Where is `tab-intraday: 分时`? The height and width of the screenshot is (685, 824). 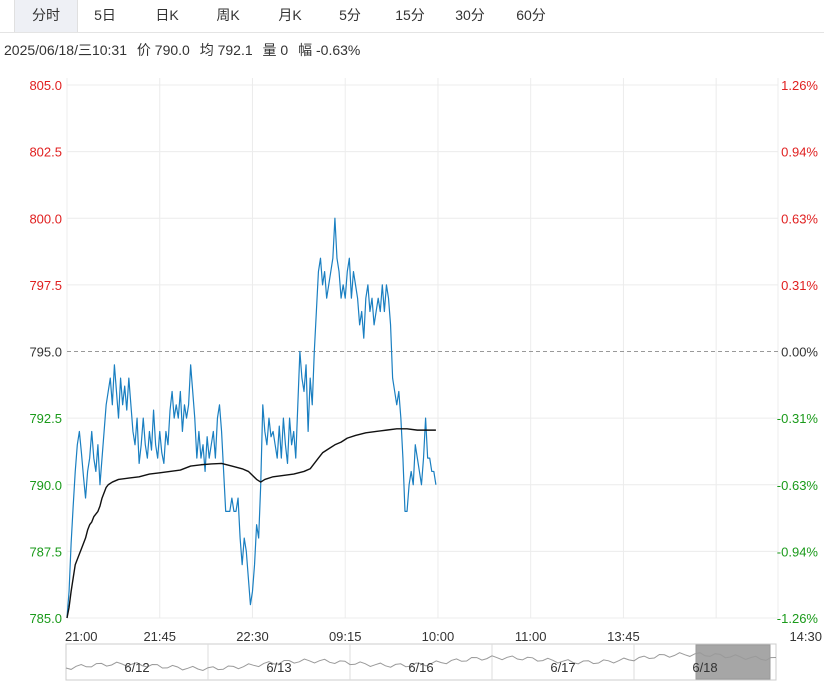 tab-intraday: 分时 is located at coordinates (46, 16).